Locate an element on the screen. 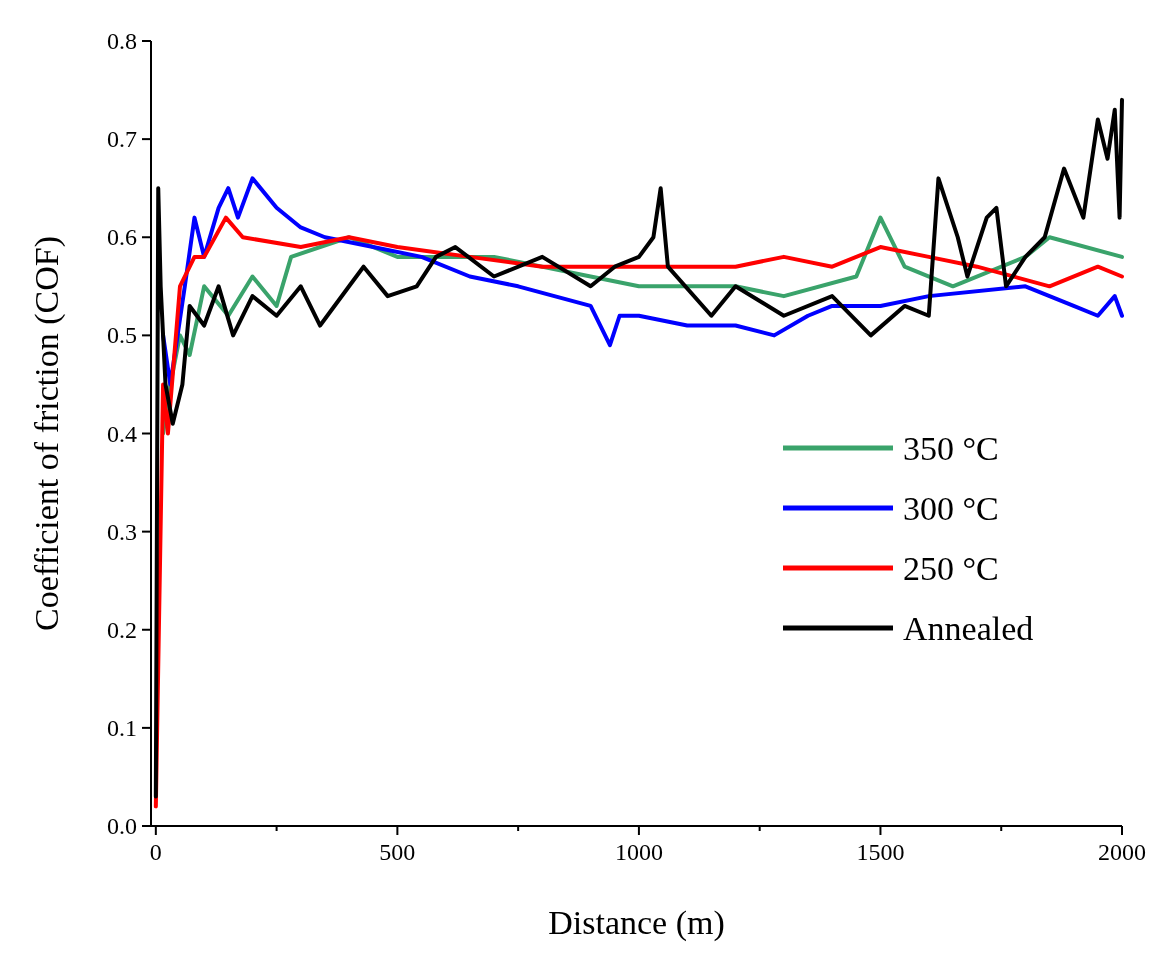  x-tick-label: 1000 is located at coordinates (638, 852).